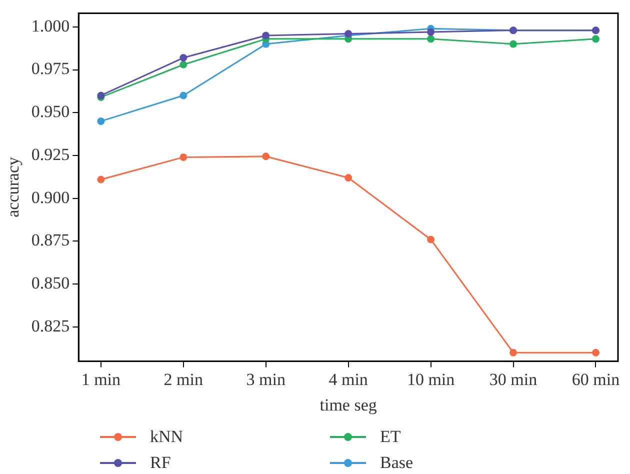 The image size is (630, 474). What do you see at coordinates (50, 68) in the screenshot?
I see `y-tick-label: 0.975` at bounding box center [50, 68].